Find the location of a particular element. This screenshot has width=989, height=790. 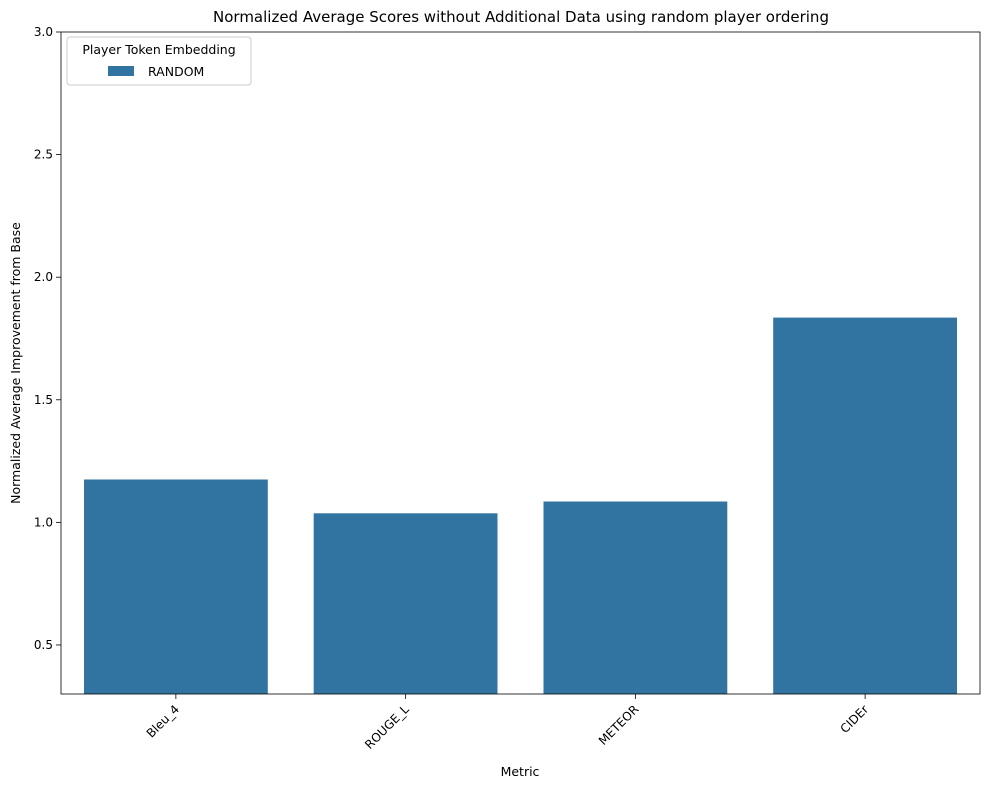

bar-meteor is located at coordinates (635, 597).